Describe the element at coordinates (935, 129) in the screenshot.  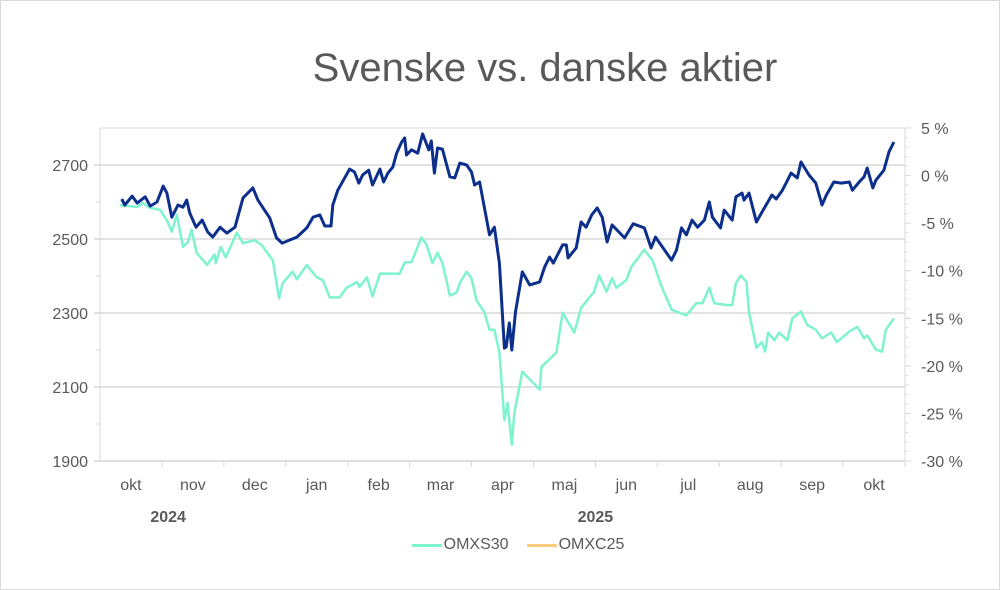
I see `right-tick-label: 5 %` at that location.